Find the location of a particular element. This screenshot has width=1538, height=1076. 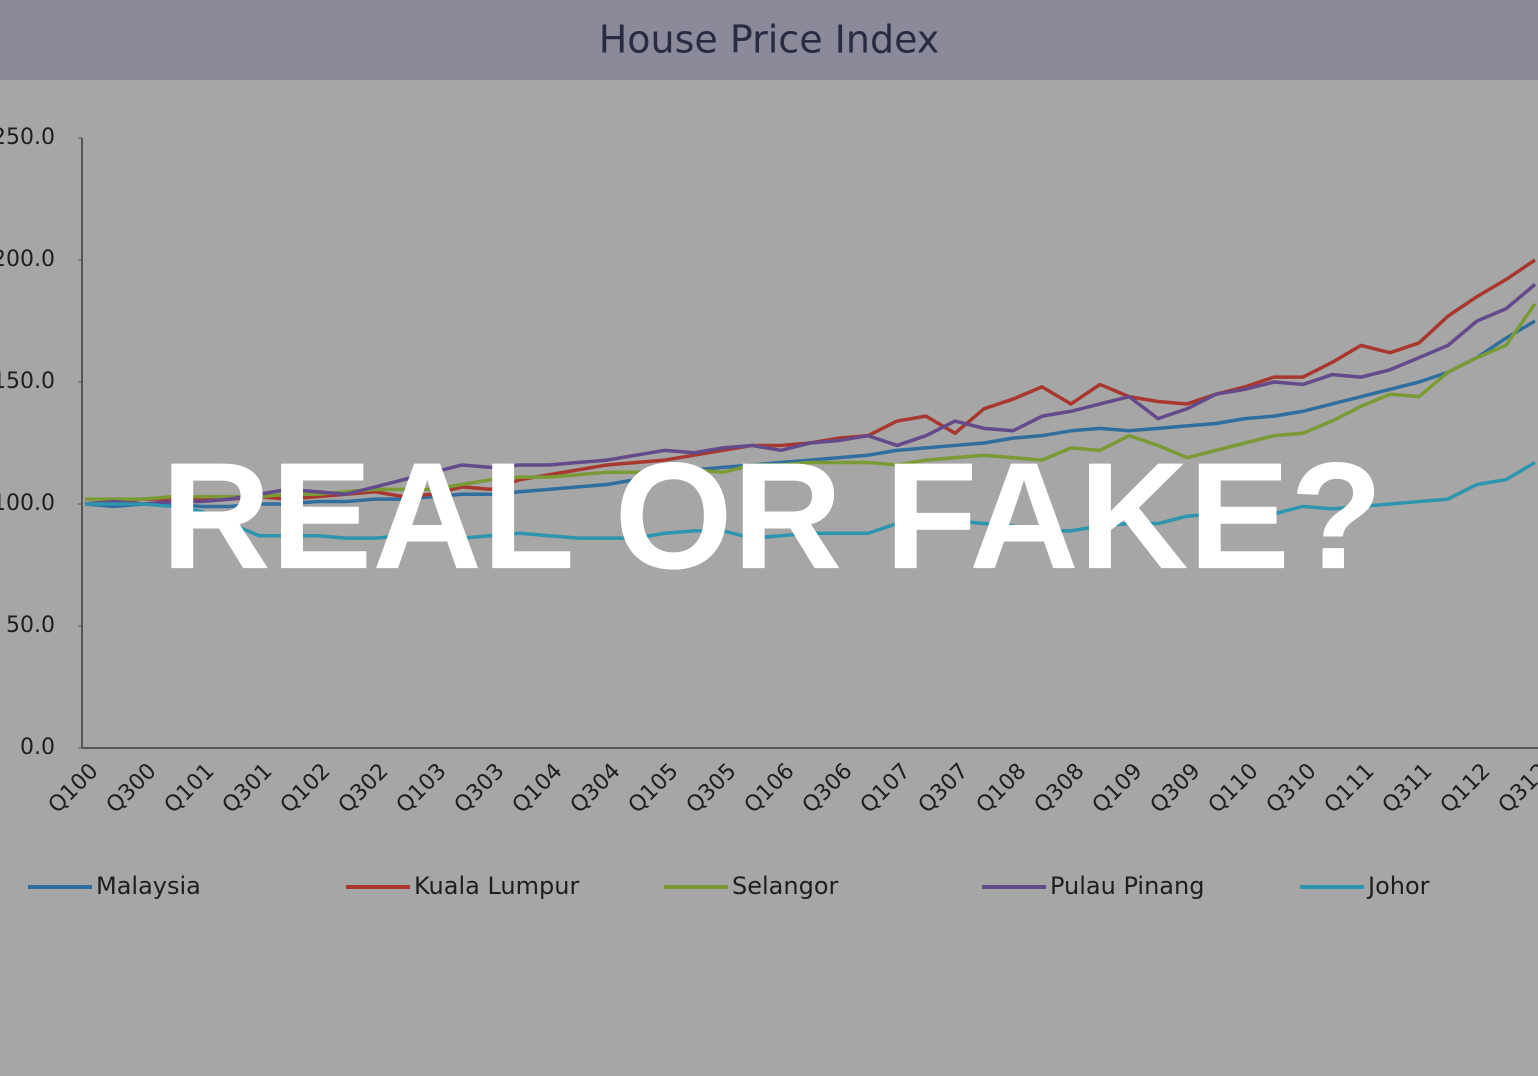

legend-label: Johor is located at coordinates (1398, 886).